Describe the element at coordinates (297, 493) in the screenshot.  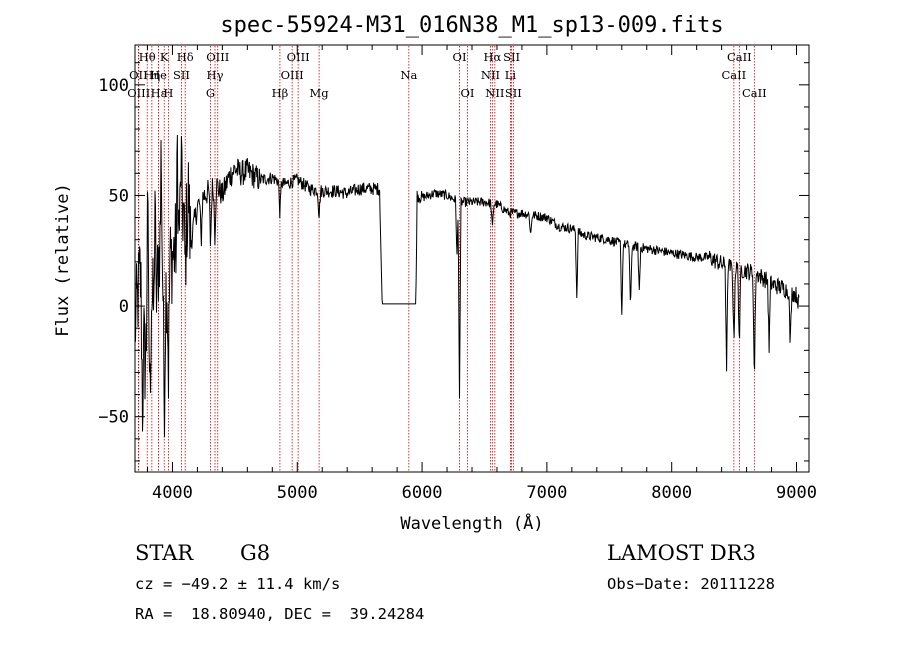
I see `x-tick-label: 5000` at that location.